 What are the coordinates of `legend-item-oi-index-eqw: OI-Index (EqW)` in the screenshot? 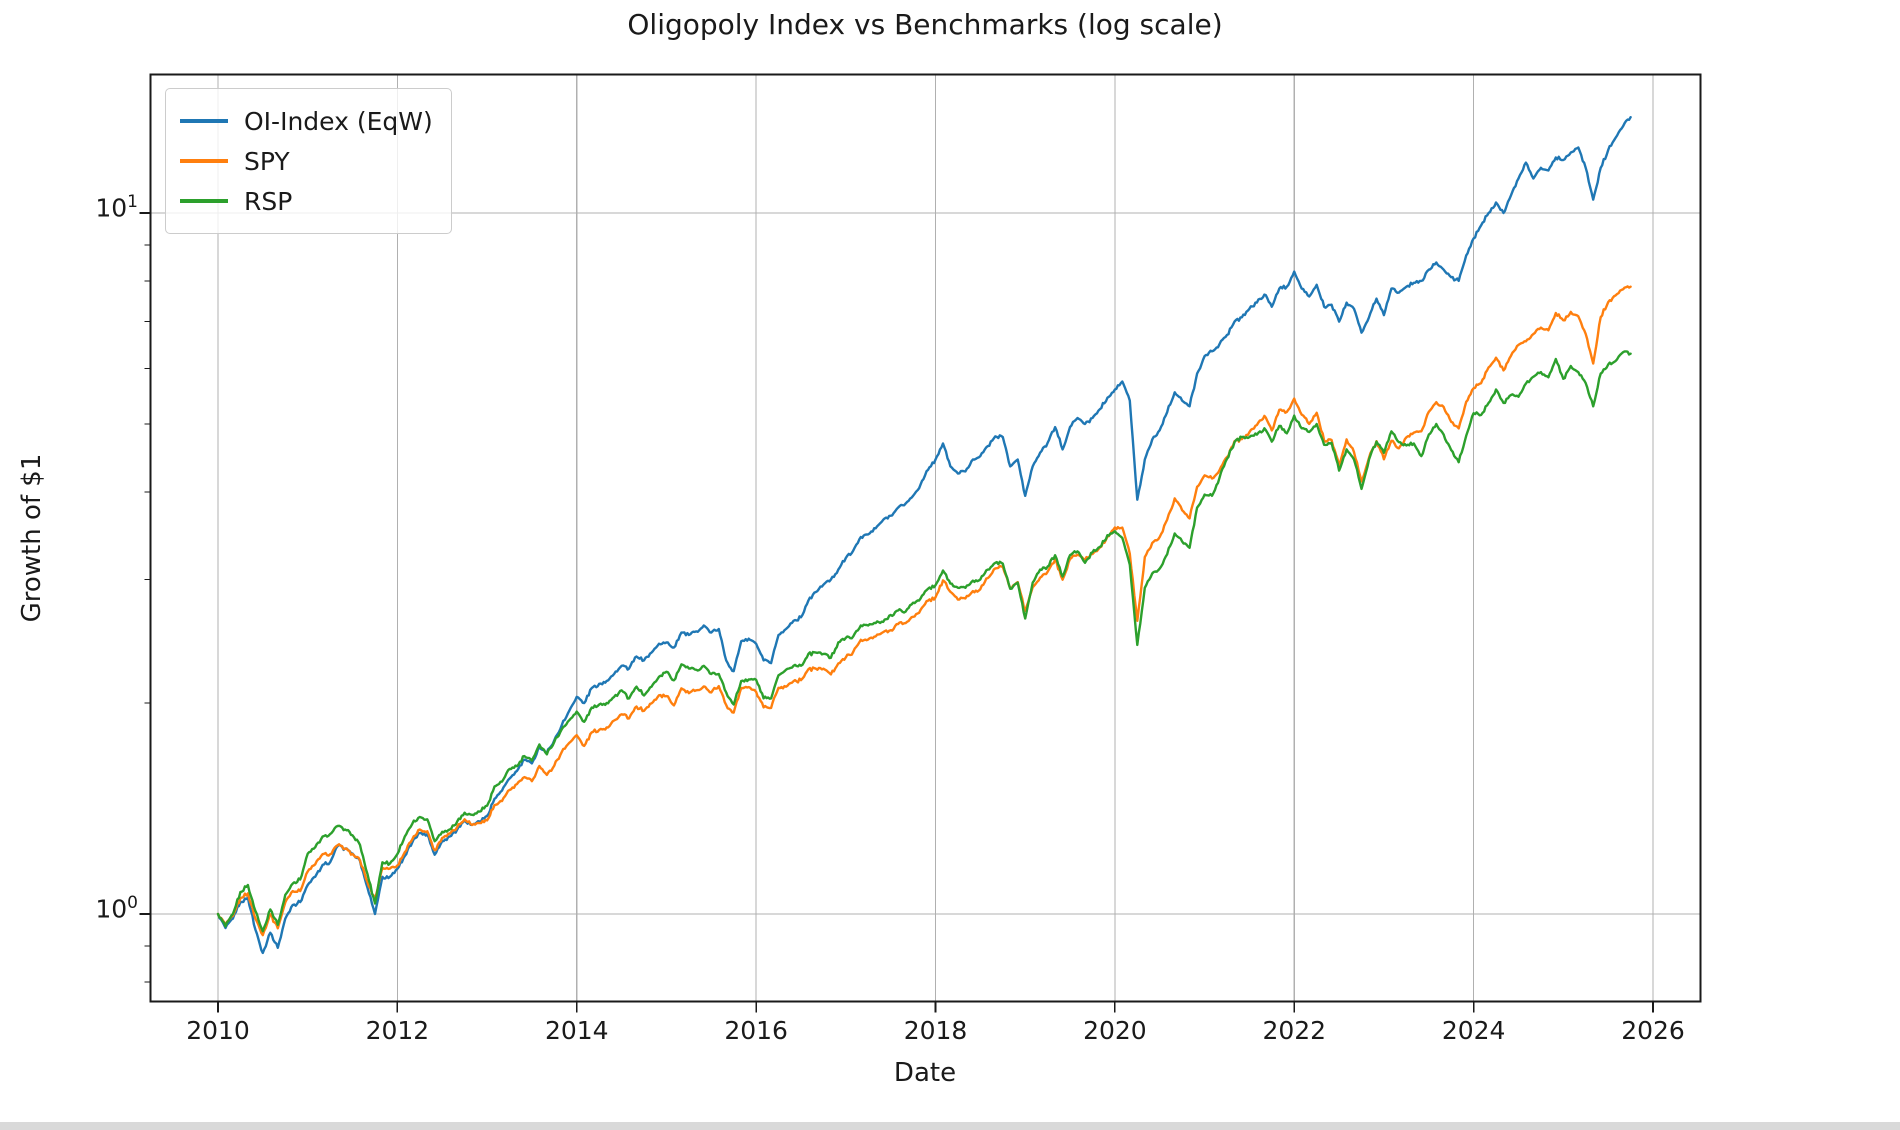 It's located at (306, 121).